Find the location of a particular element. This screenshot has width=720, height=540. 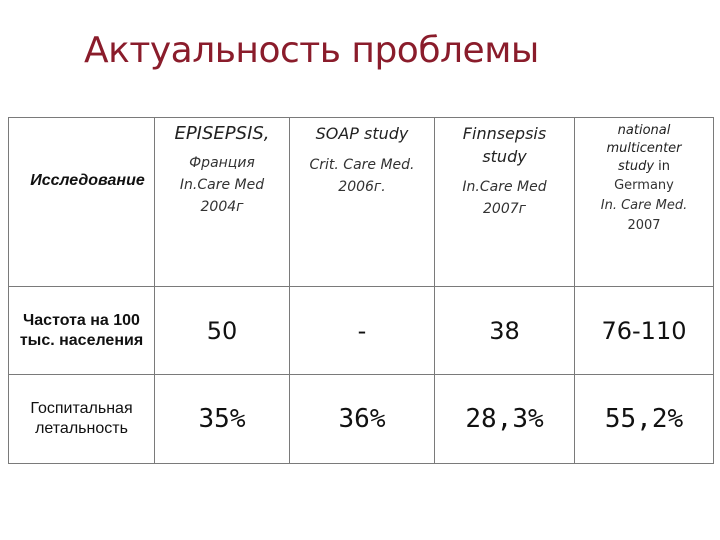

column-journal: In. Care Med. is located at coordinates (644, 205).